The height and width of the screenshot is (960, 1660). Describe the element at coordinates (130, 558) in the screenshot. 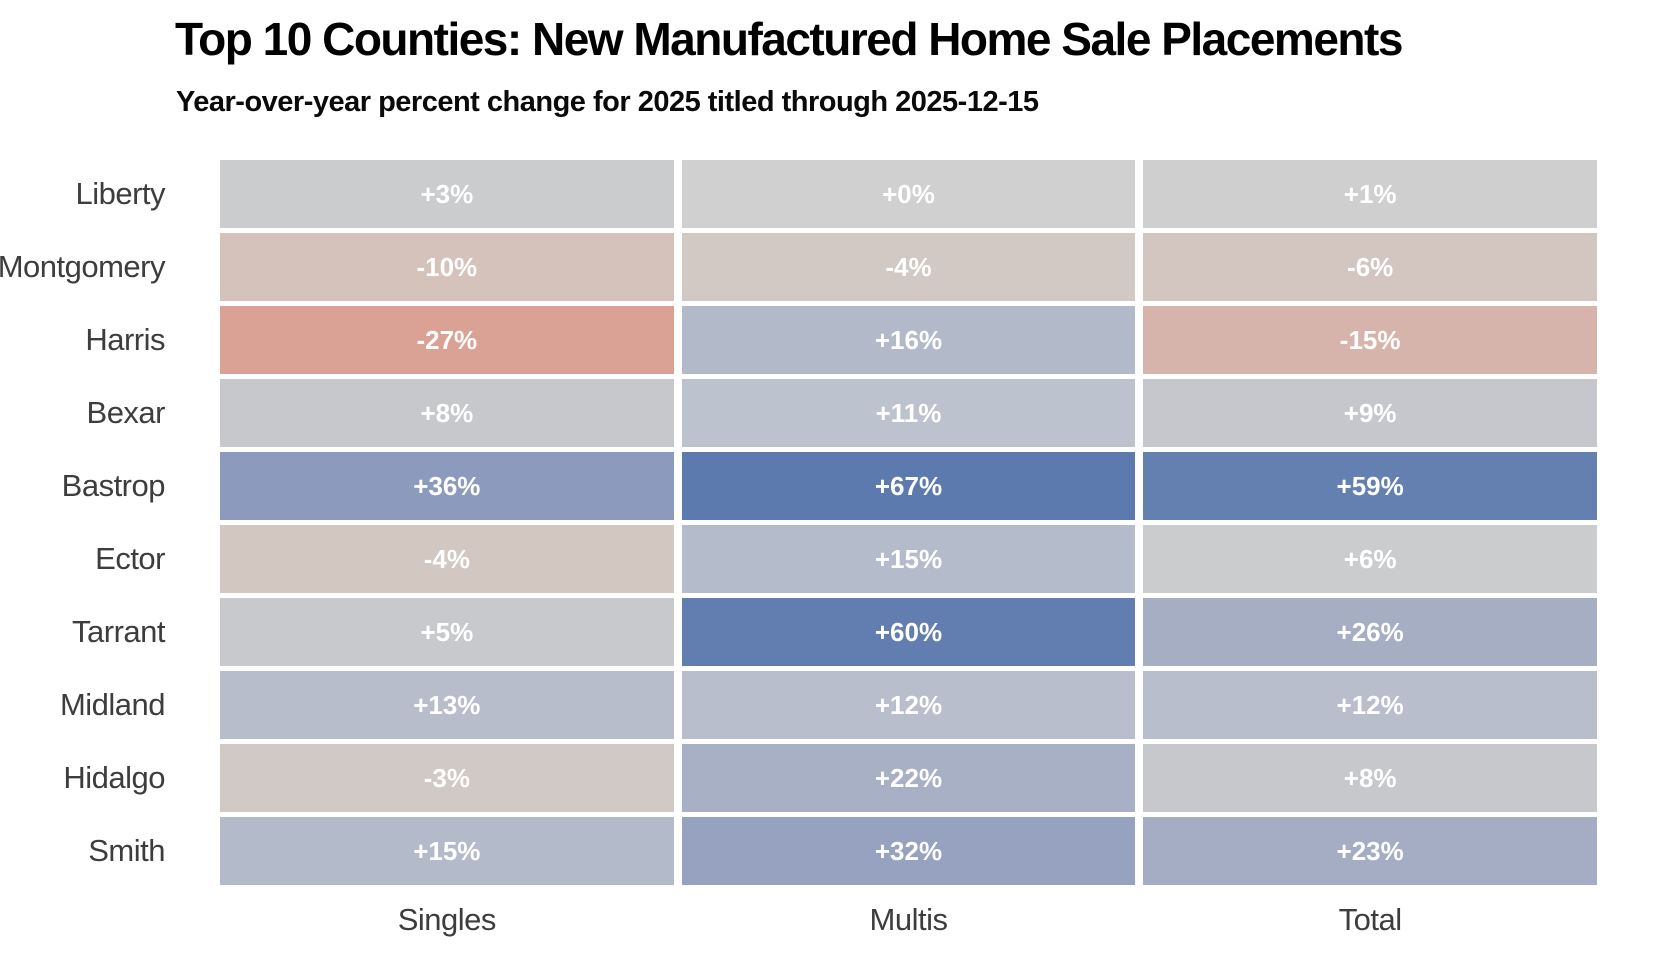

I see `row-label-ector: Ector` at that location.